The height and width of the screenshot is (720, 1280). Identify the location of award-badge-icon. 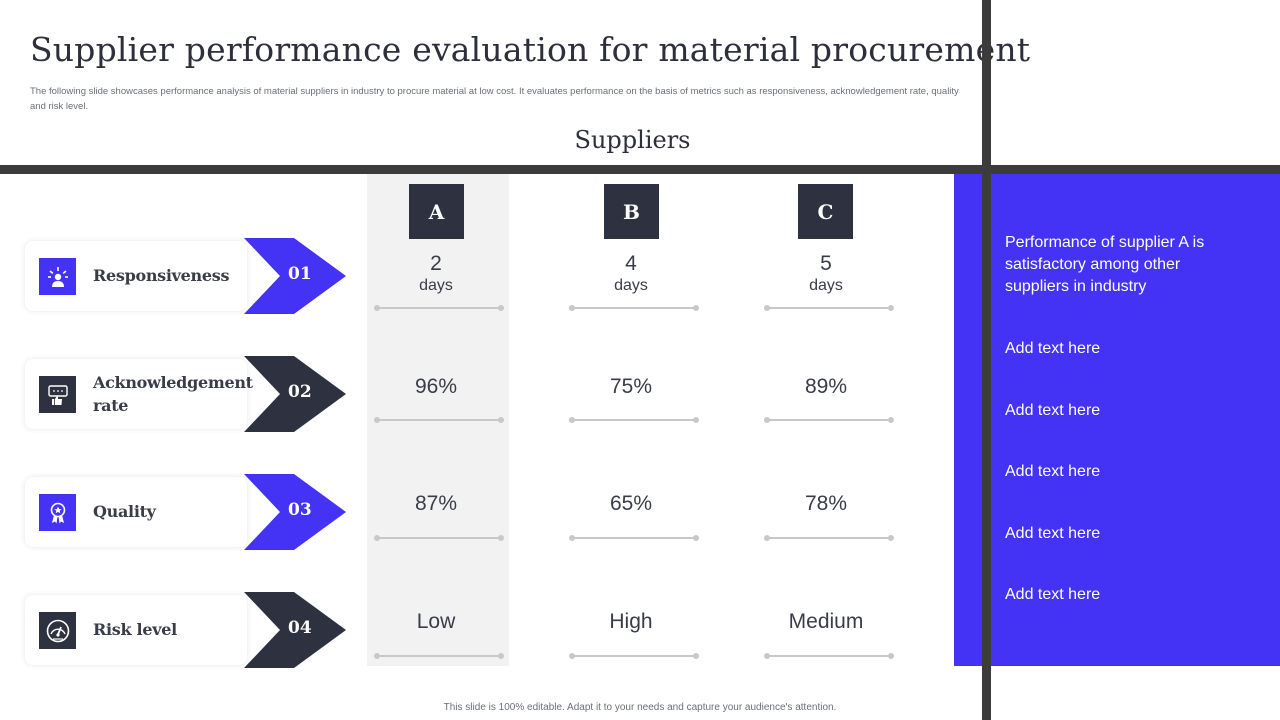
(57, 512).